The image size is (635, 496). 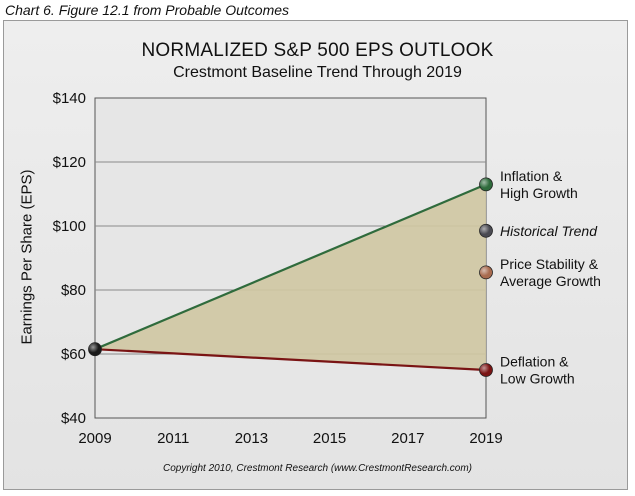 What do you see at coordinates (550, 272) in the screenshot?
I see `endpoint-label: Price Stability & Average Growth` at bounding box center [550, 272].